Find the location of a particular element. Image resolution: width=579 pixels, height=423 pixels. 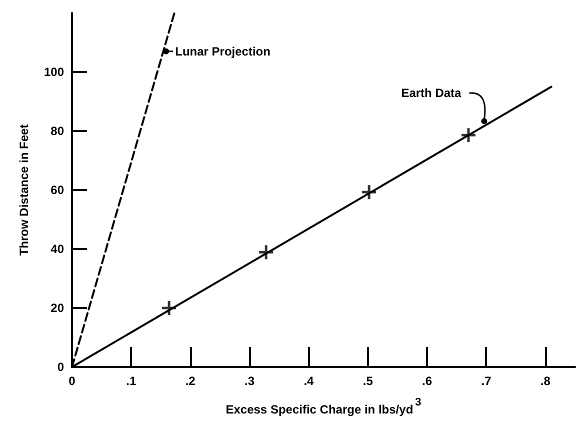

x-tick-label: .6 is located at coordinates (427, 381).